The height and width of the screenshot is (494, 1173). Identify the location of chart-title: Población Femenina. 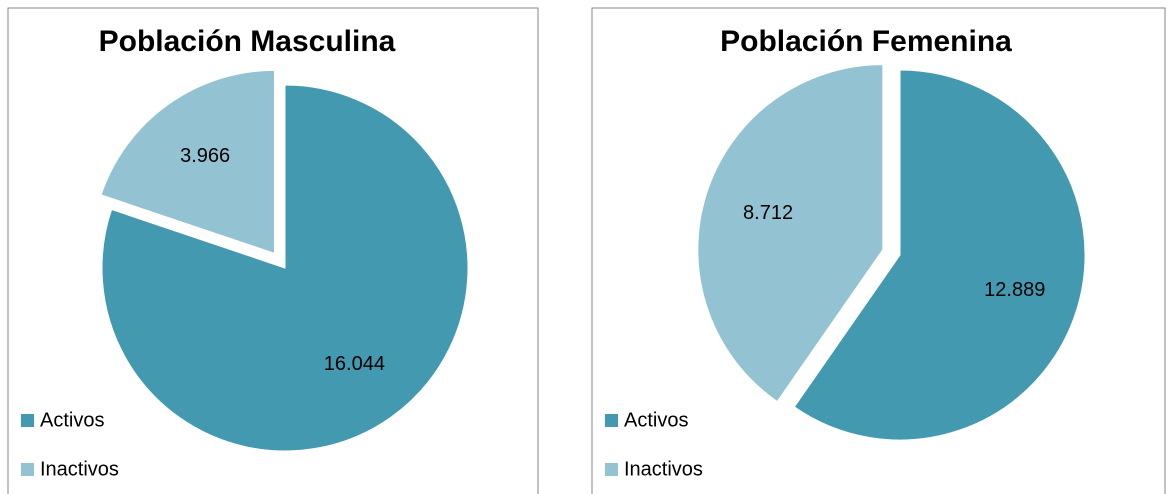
(866, 41).